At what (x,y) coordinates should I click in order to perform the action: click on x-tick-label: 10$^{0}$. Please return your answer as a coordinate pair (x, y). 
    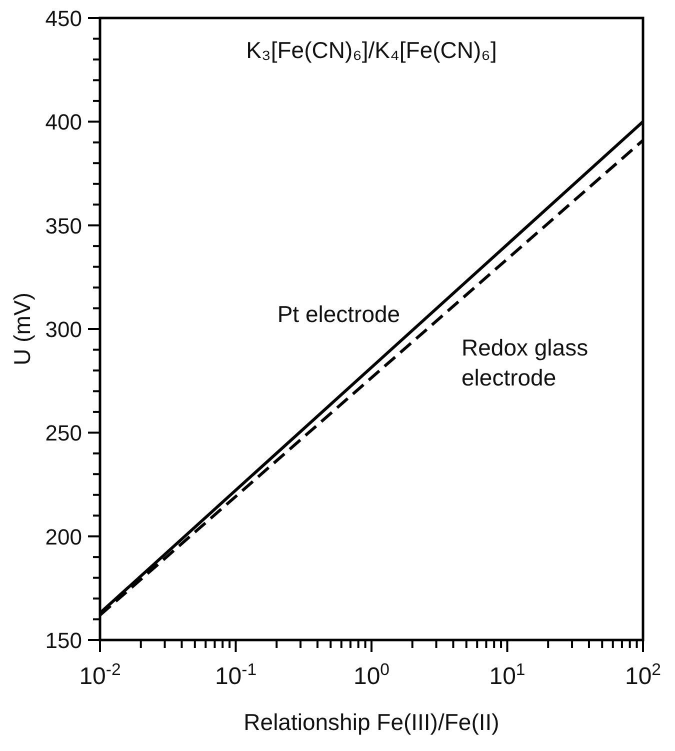
    Looking at the image, I should click on (371, 675).